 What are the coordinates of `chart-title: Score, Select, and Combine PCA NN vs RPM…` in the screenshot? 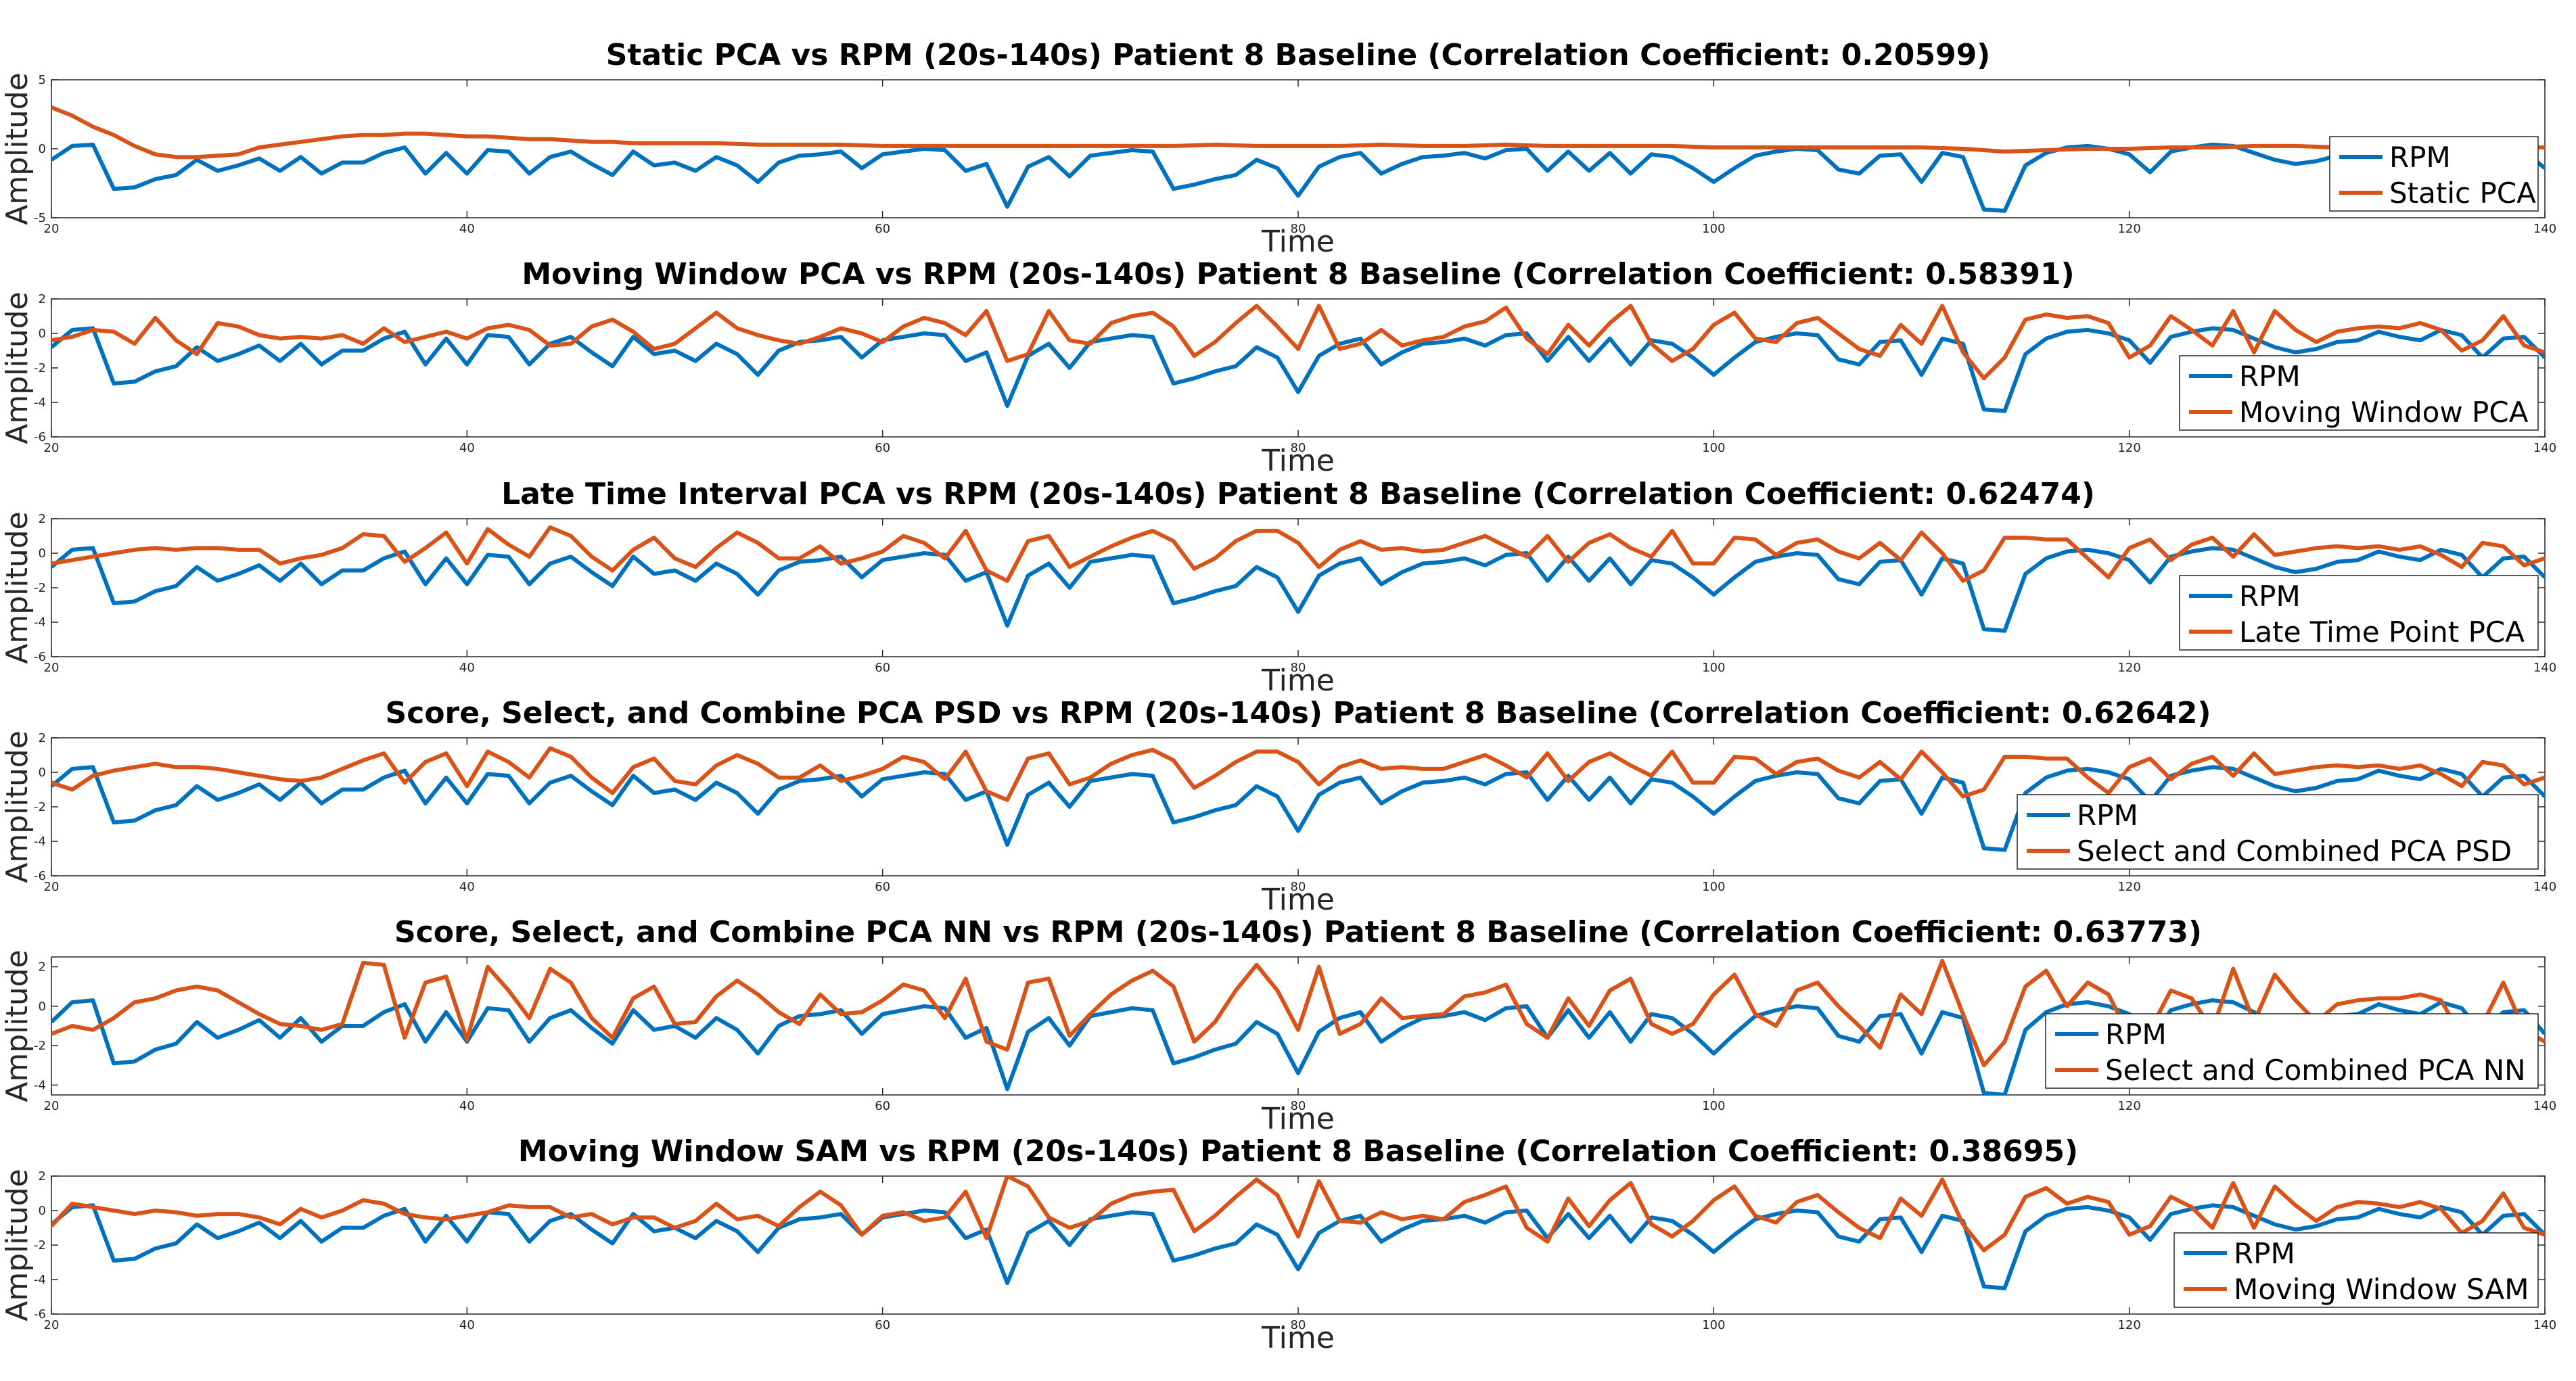 It's located at (1298, 932).